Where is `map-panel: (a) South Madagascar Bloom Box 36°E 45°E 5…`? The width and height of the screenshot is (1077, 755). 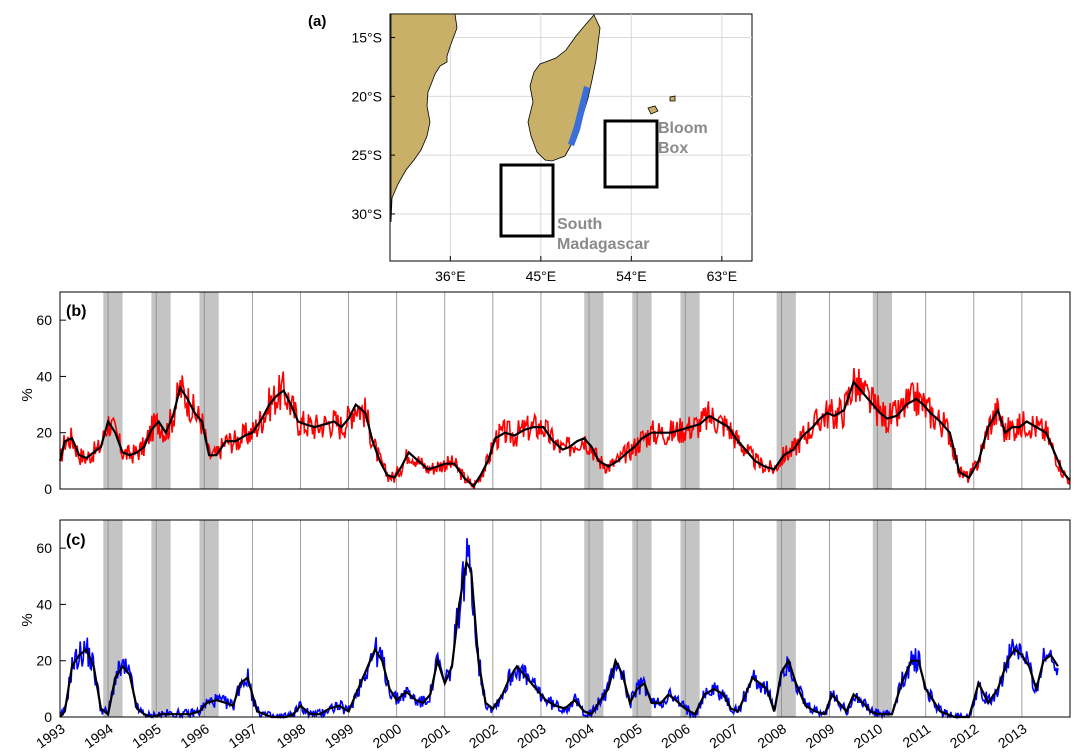 map-panel: (a) South Madagascar Bloom Box 36°E 45°E 5… is located at coordinates (530, 148).